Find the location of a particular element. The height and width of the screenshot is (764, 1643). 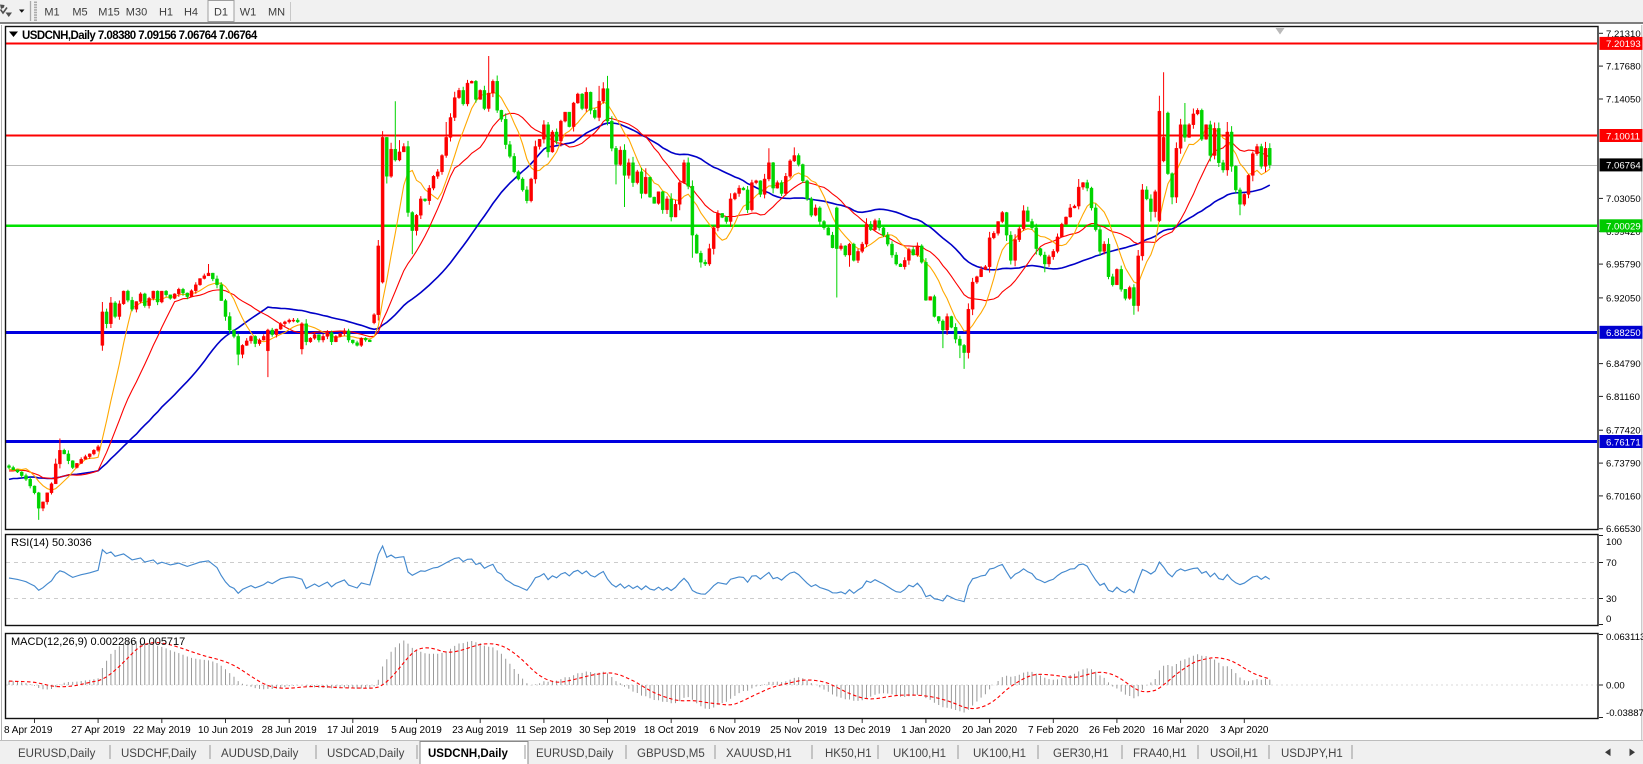

svg-text: GER30,H1 is located at coordinates (1081, 754).